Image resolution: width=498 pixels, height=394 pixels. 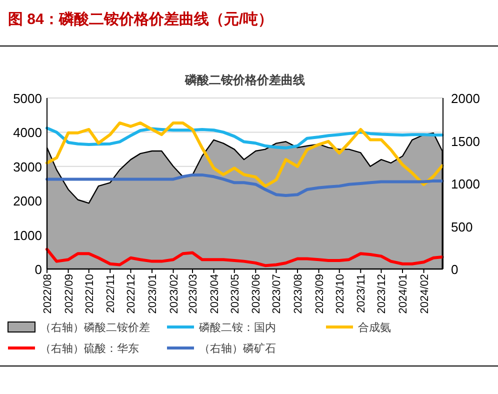 What do you see at coordinates (277, 294) in the screenshot?
I see `x-tick-label: 2023/07` at bounding box center [277, 294].